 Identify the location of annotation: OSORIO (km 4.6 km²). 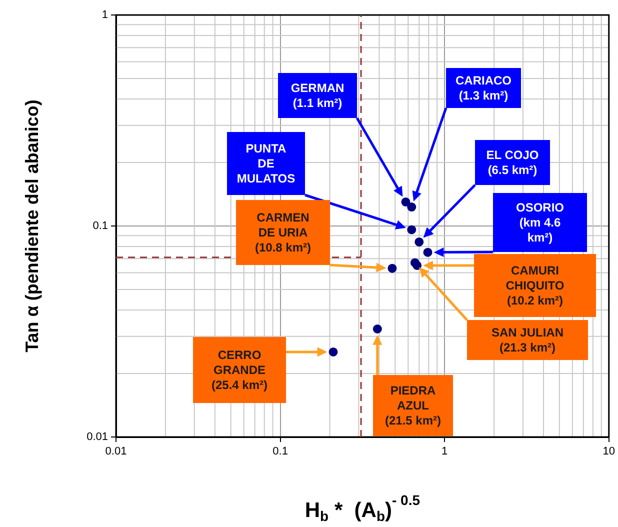
(540, 222).